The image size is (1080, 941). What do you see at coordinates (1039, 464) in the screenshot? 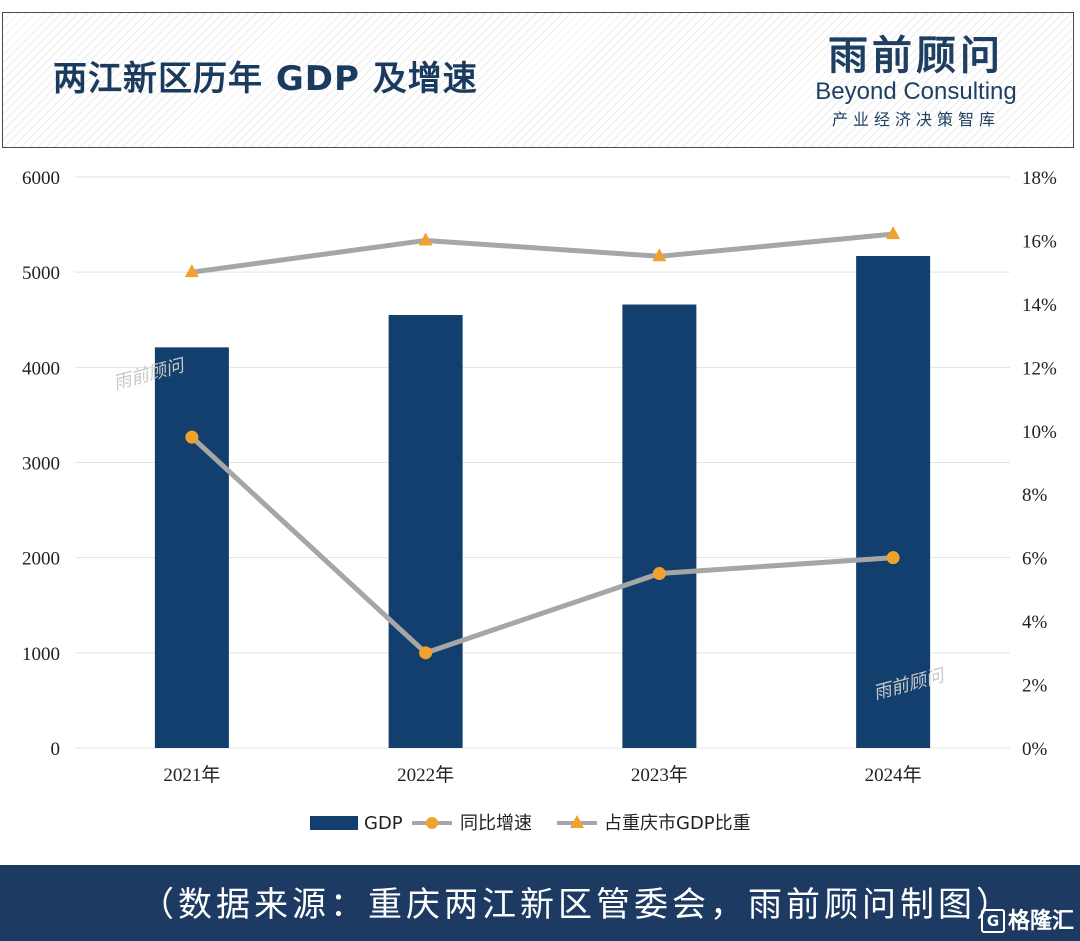
I see `y-right-axis: 0% 2% 4% 6% 8% 10% 12% 14% 16% 18%` at bounding box center [1039, 464].